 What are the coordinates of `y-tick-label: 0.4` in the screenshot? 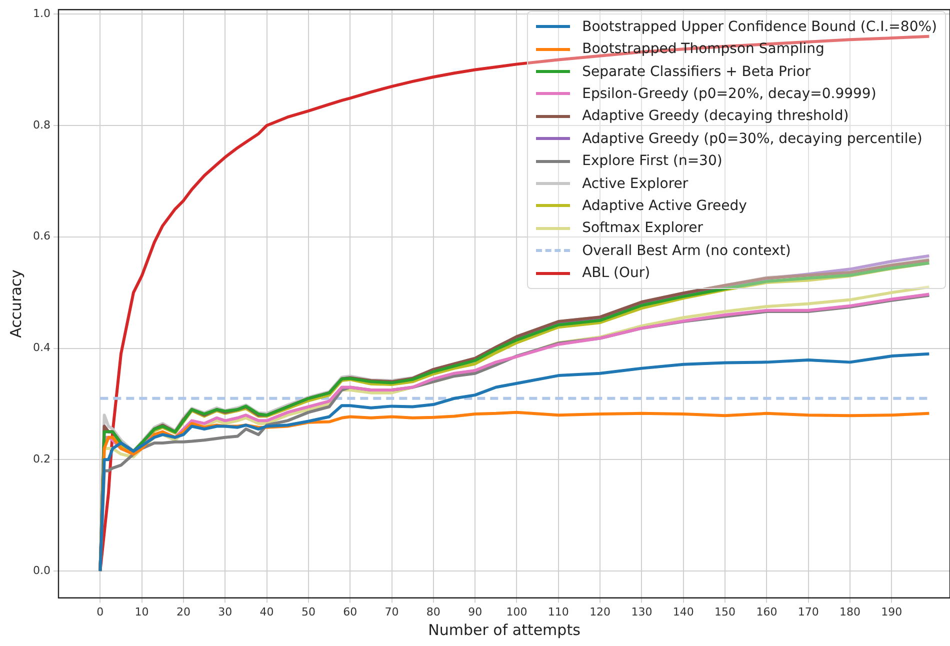 It's located at (41, 347).